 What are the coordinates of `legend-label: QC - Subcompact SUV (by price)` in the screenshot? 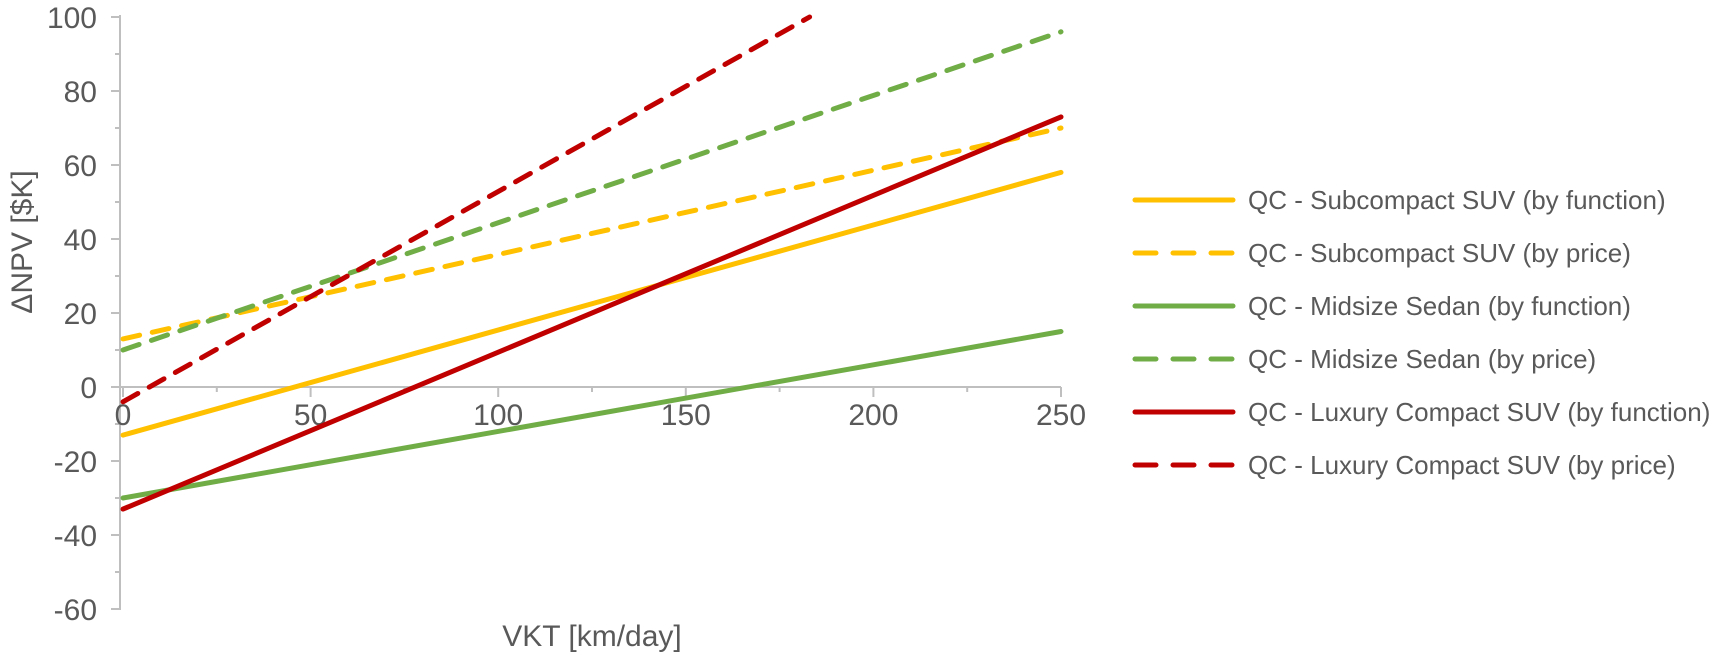 It's located at (1439, 252).